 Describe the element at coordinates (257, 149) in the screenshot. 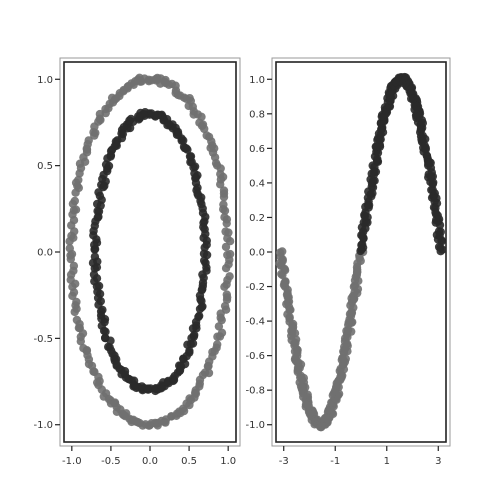

I see `y-tick-label: 0.6` at that location.